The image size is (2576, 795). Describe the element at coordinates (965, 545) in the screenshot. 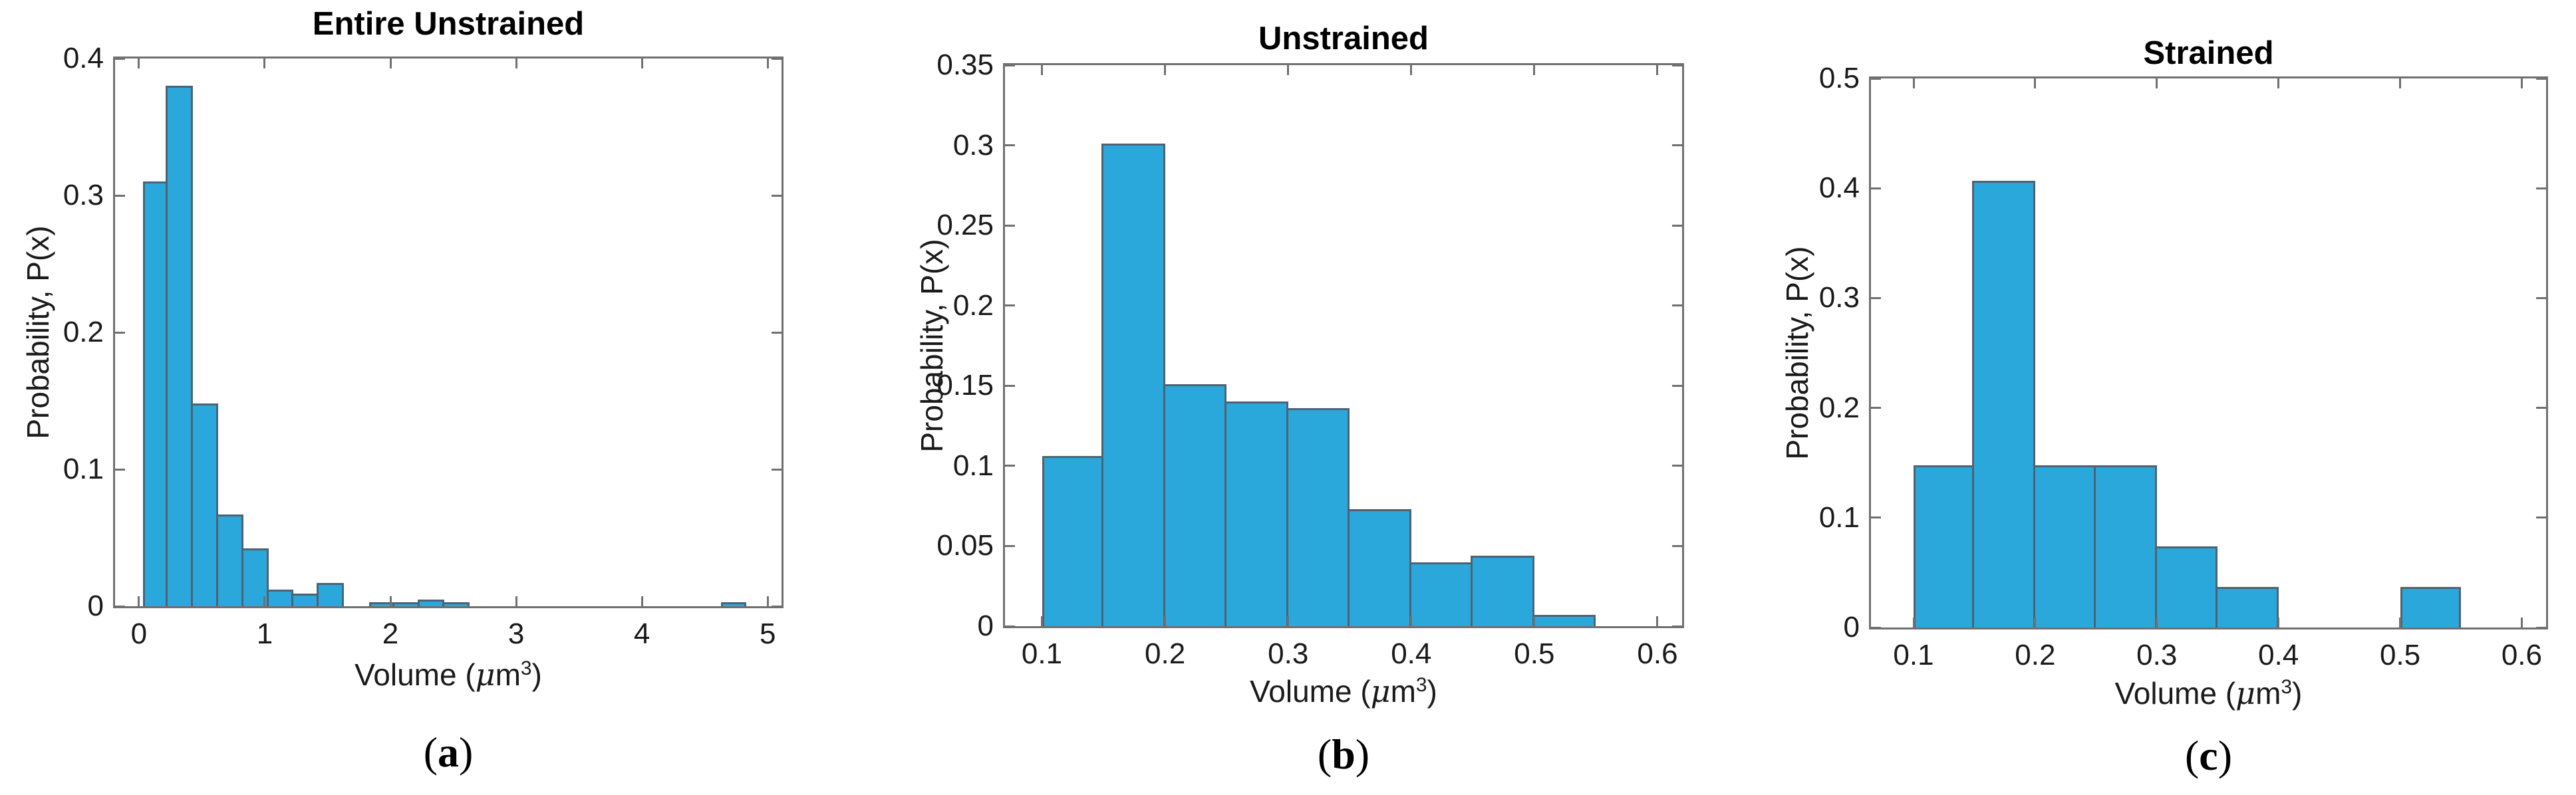

I see `y-tick-label: 0.05` at that location.